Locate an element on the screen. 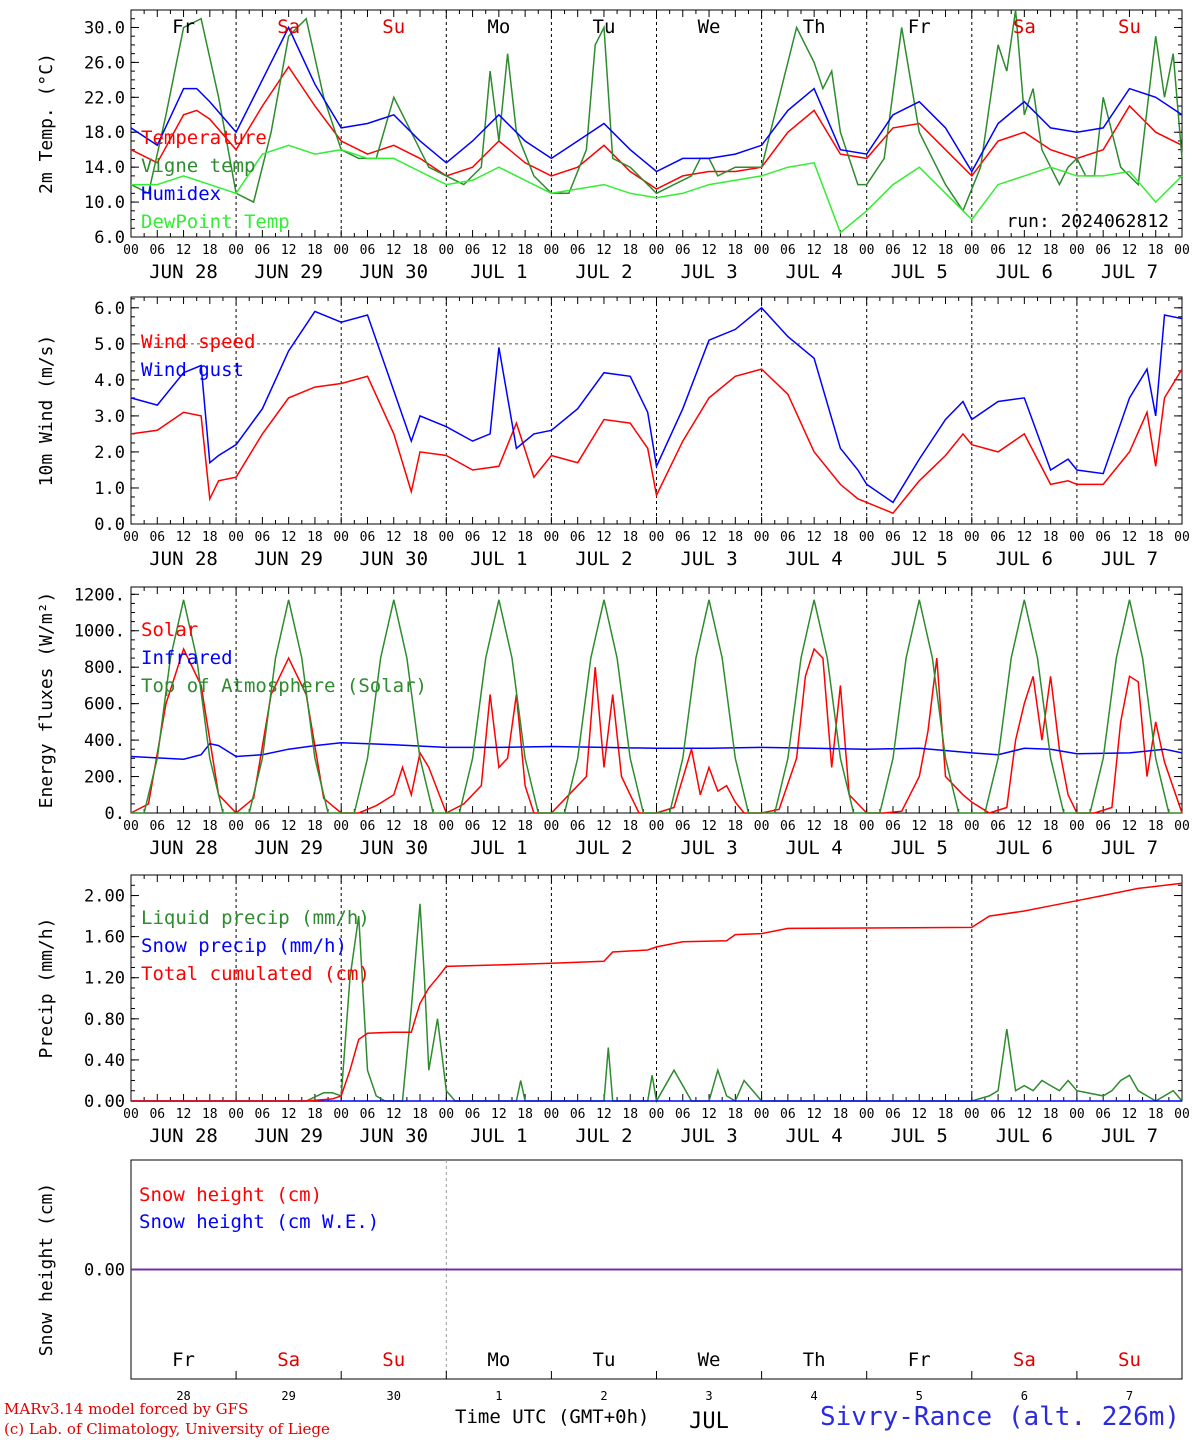  y-tick-label: 1.20 is located at coordinates (104, 979).